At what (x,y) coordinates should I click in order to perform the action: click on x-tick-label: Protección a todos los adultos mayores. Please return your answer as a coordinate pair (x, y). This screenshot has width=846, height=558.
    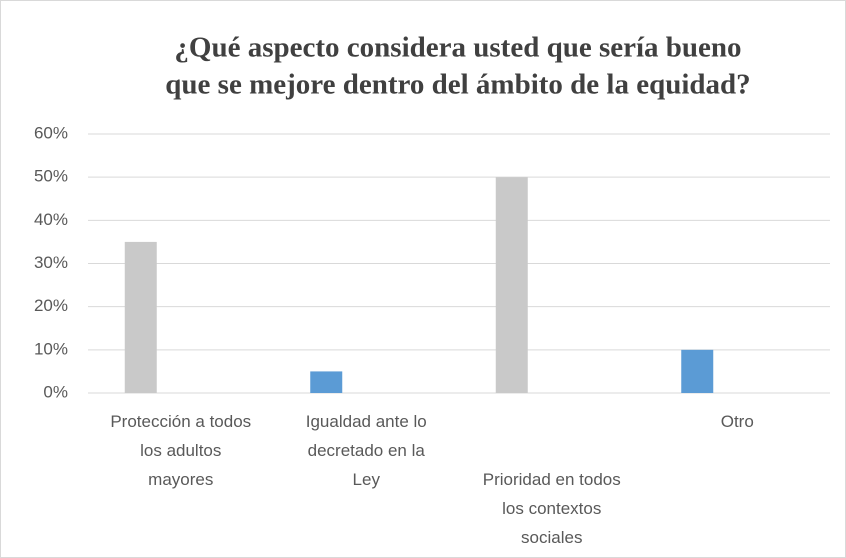
    Looking at the image, I should click on (180, 450).